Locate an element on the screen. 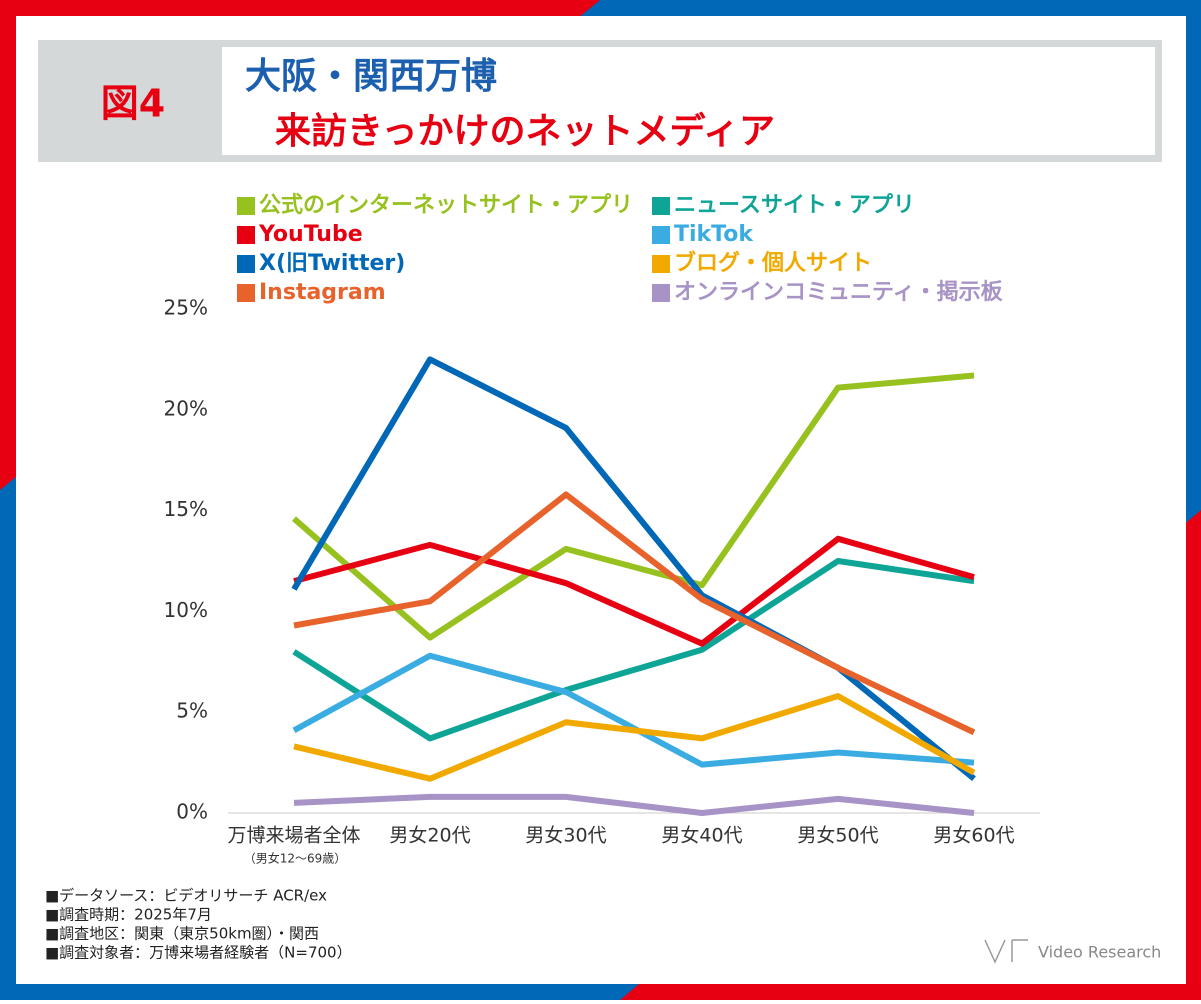 This screenshot has width=1201, height=1004. note: ■調査対象者：万博来場者経験者（N=700） is located at coordinates (198, 953).